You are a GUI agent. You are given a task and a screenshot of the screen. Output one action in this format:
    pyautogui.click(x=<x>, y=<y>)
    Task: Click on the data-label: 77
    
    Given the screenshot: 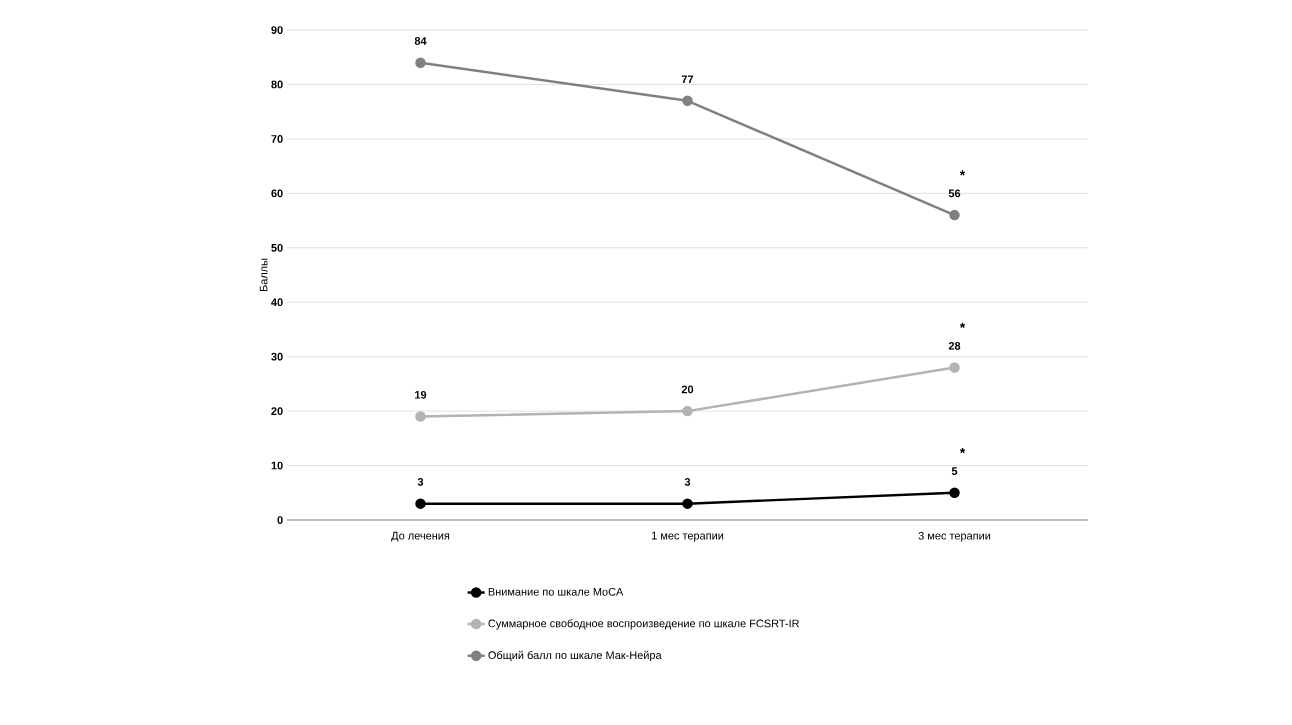 What is the action you would take?
    pyautogui.click(x=687, y=79)
    